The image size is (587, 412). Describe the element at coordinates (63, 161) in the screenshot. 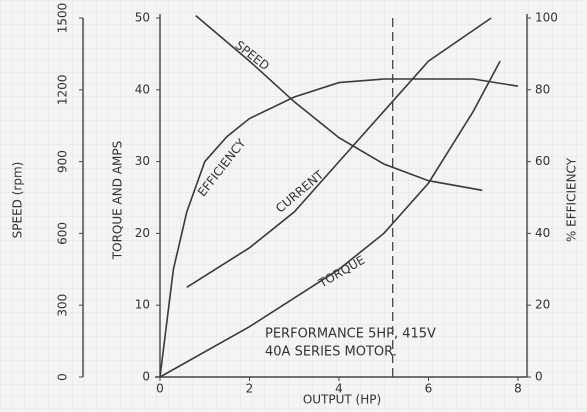

I see `y3-tick-label: 900` at that location.